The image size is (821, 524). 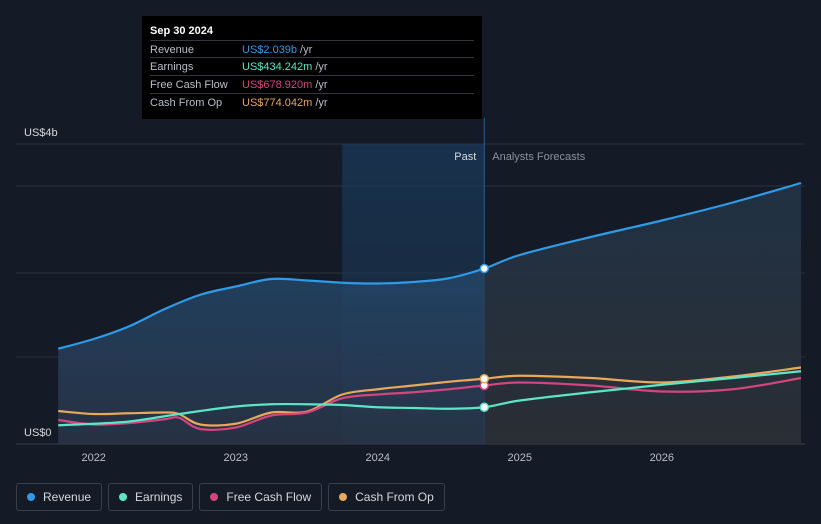 I want to click on earnings-line, so click(x=430, y=398).